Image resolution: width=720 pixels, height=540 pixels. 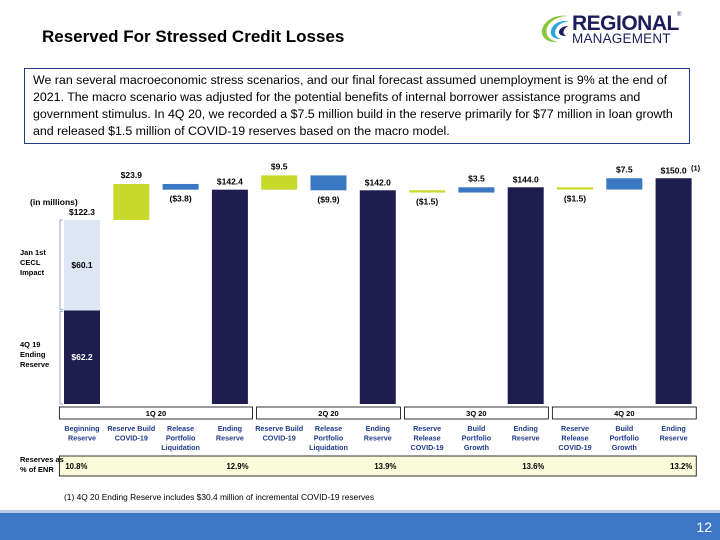 I want to click on quarter-label: 3Q 20, so click(x=476, y=413).